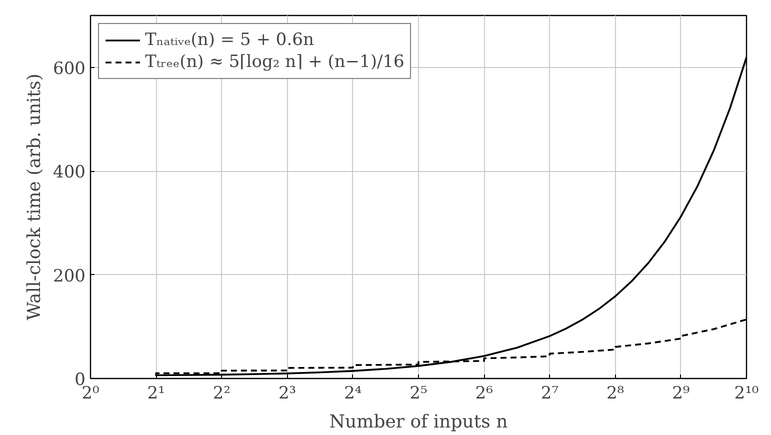  Describe the element at coordinates (484, 394) in the screenshot. I see `x-tick-label: 2⁶` at that location.